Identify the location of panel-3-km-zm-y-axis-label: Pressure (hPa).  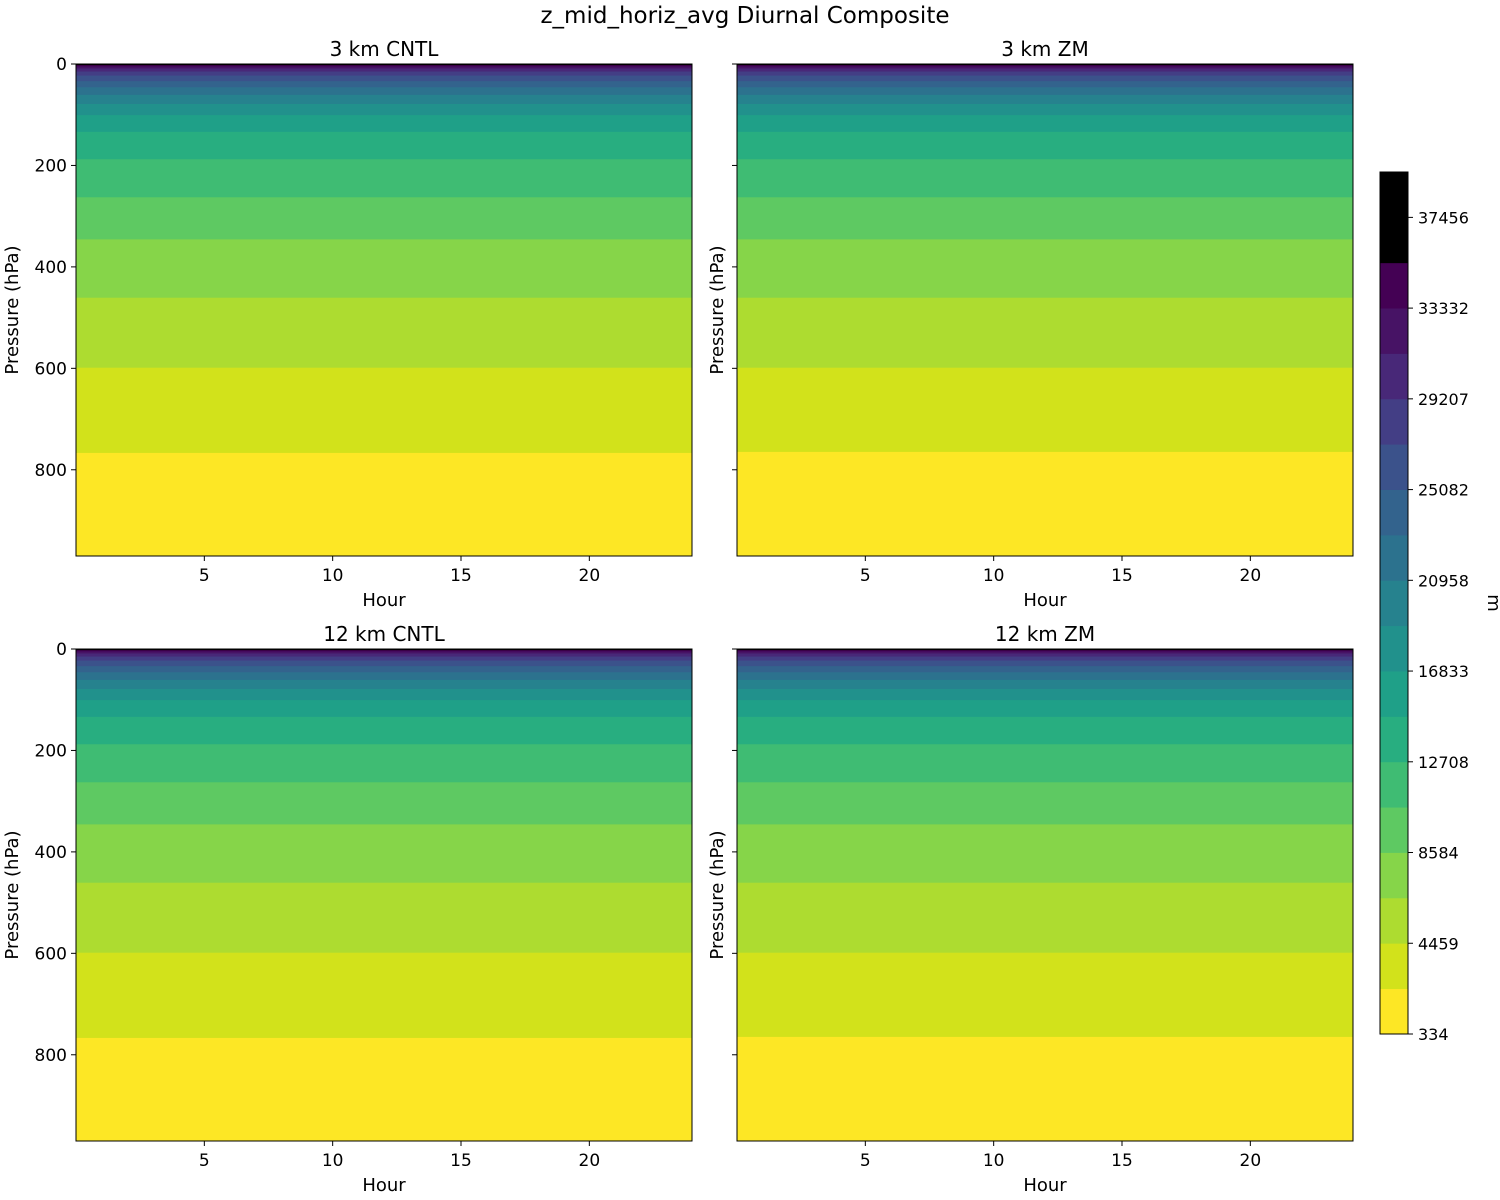
(717, 309).